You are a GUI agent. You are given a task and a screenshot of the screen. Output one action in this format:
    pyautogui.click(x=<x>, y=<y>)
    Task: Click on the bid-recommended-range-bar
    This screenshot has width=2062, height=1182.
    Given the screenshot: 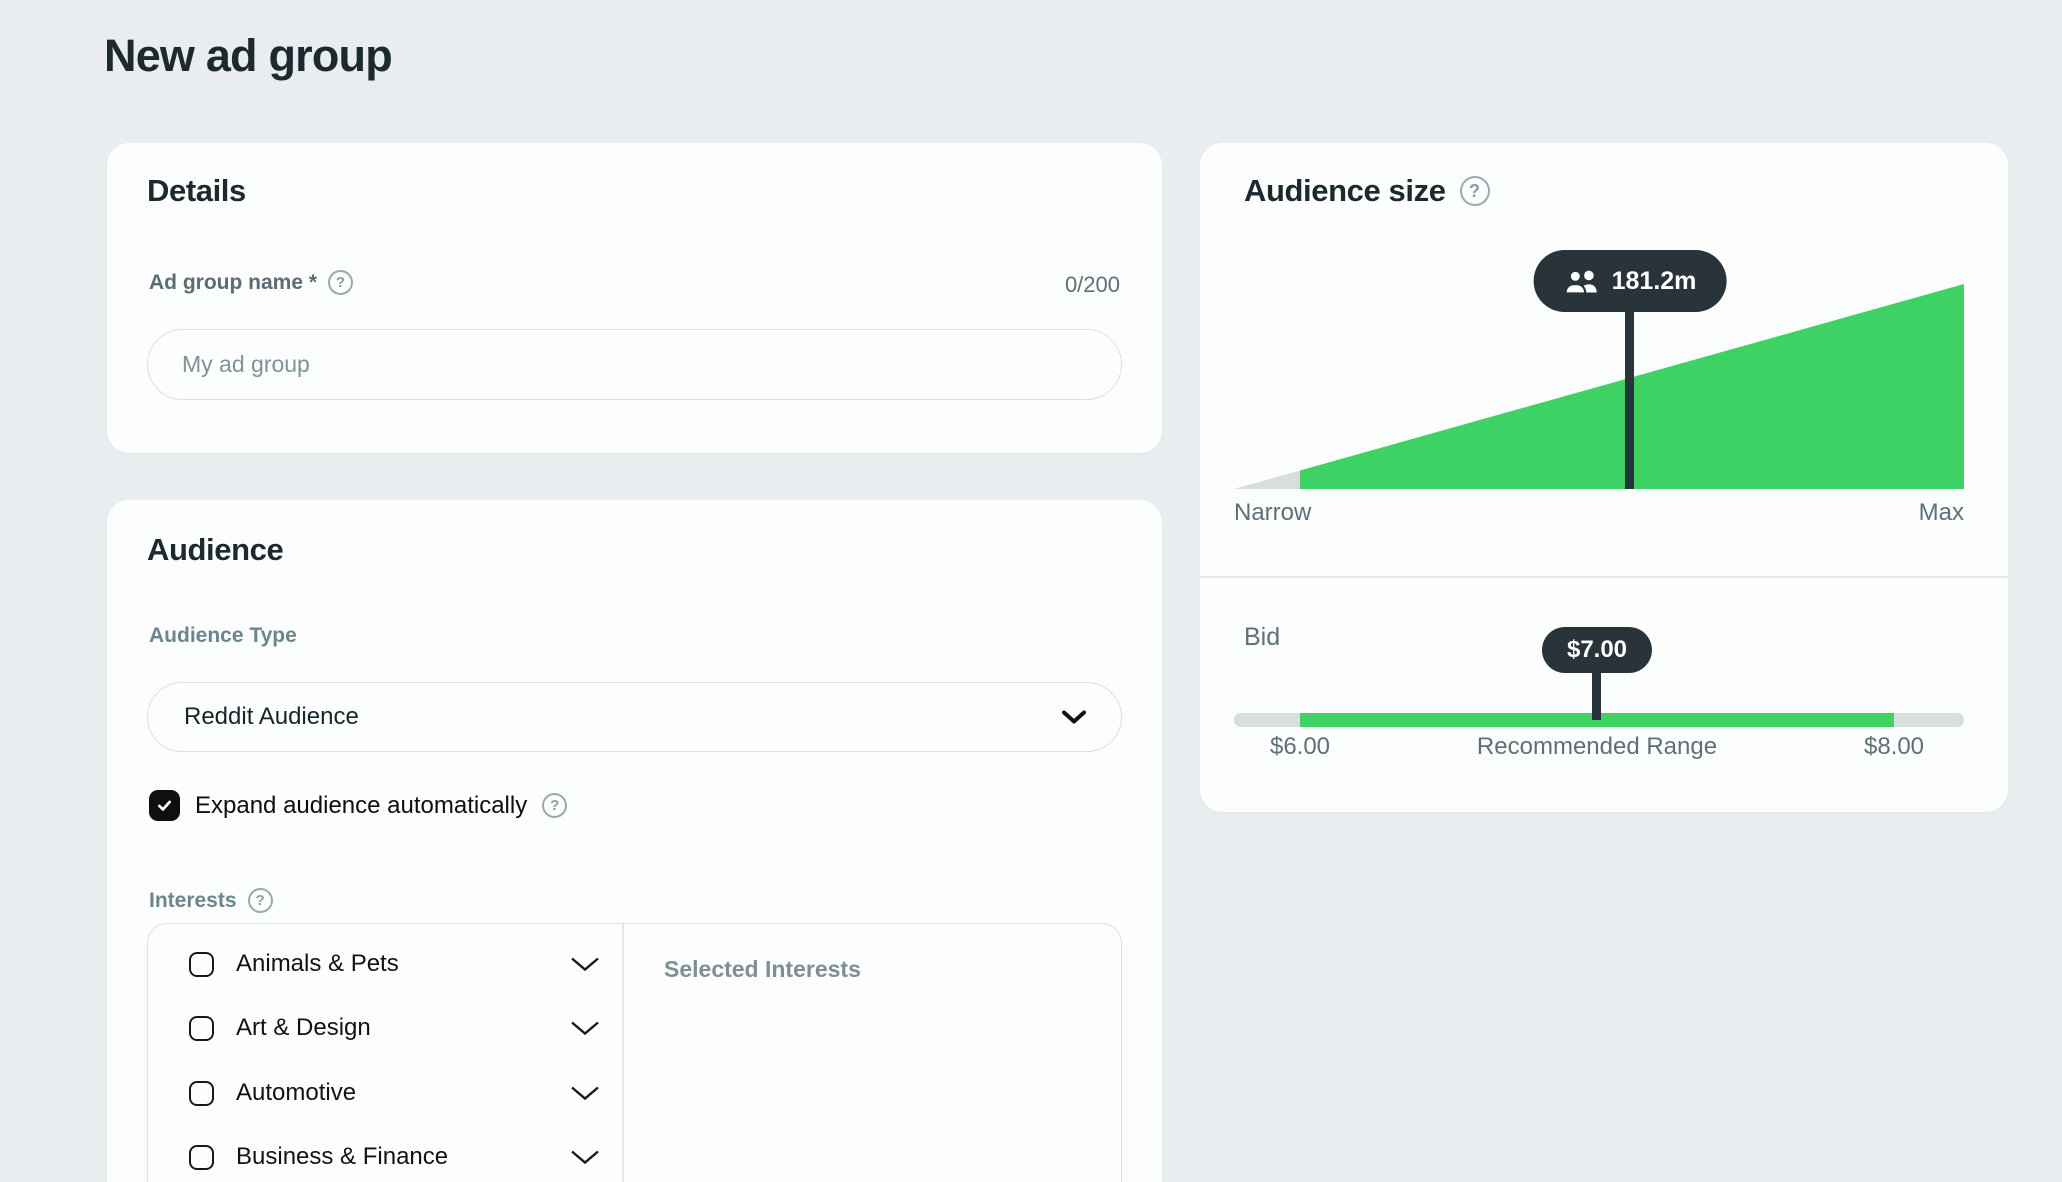 What is the action you would take?
    pyautogui.click(x=1597, y=720)
    